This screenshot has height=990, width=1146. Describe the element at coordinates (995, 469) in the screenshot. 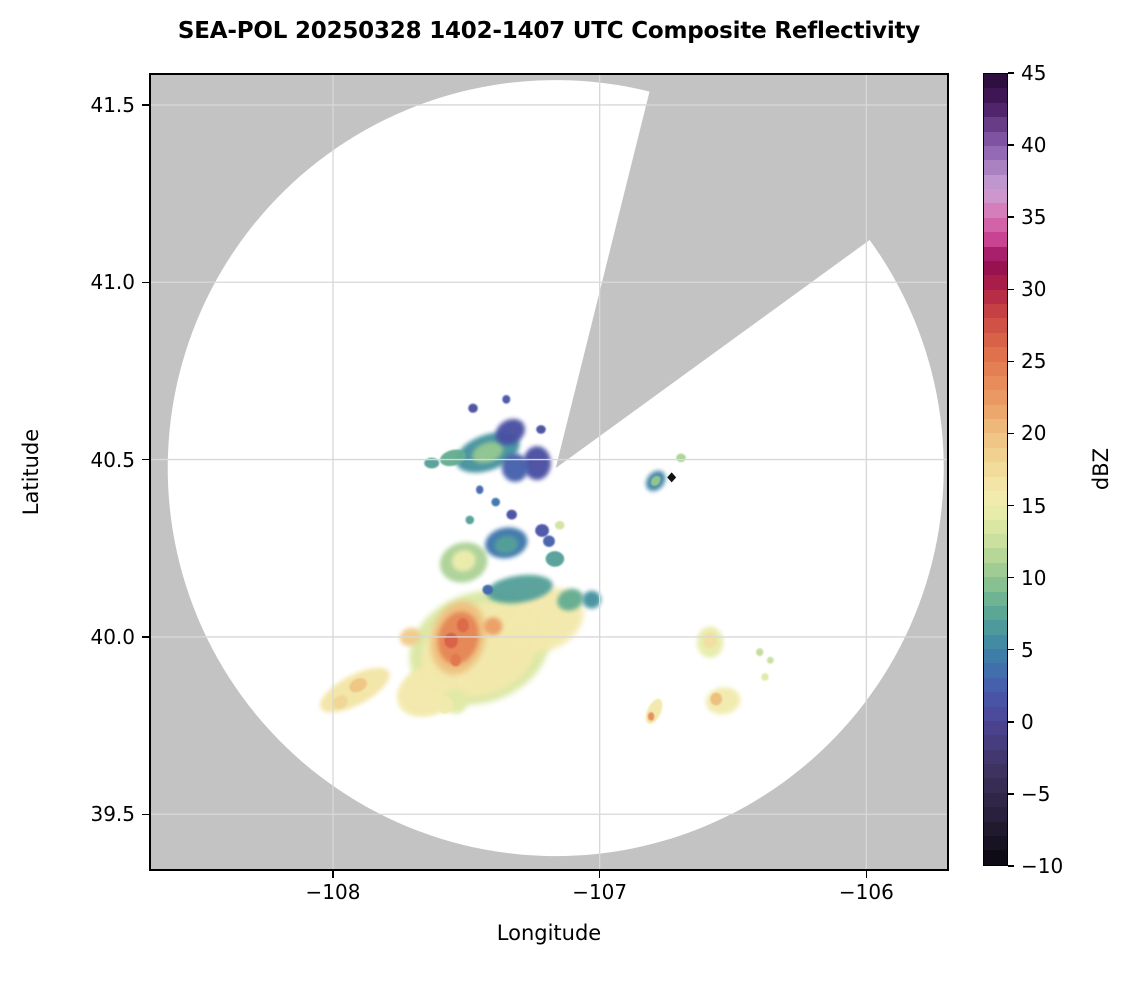

I see `colorbar` at that location.